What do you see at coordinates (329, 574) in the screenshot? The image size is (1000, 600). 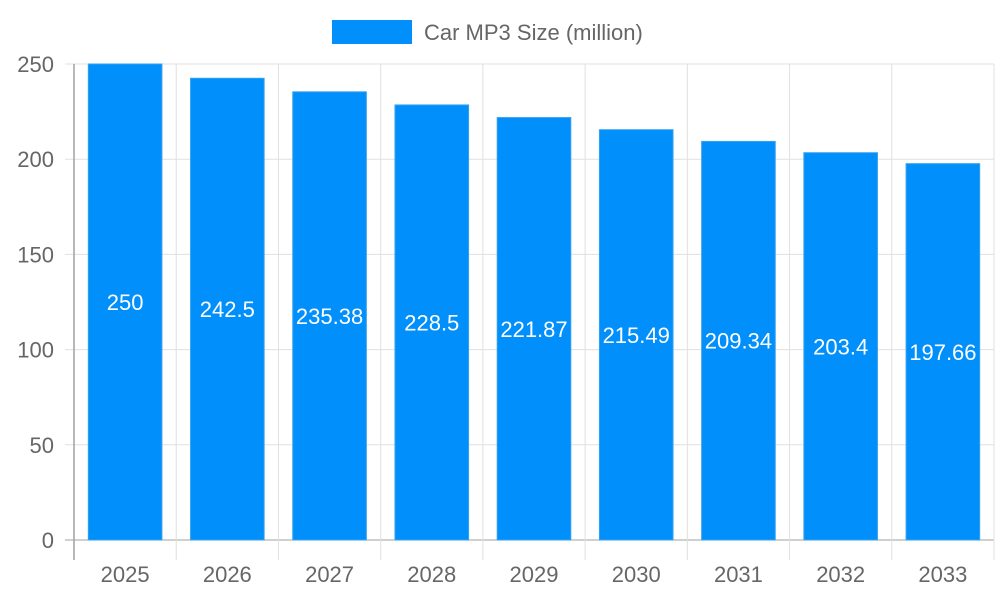 I see `x-tick-label: 2027` at bounding box center [329, 574].